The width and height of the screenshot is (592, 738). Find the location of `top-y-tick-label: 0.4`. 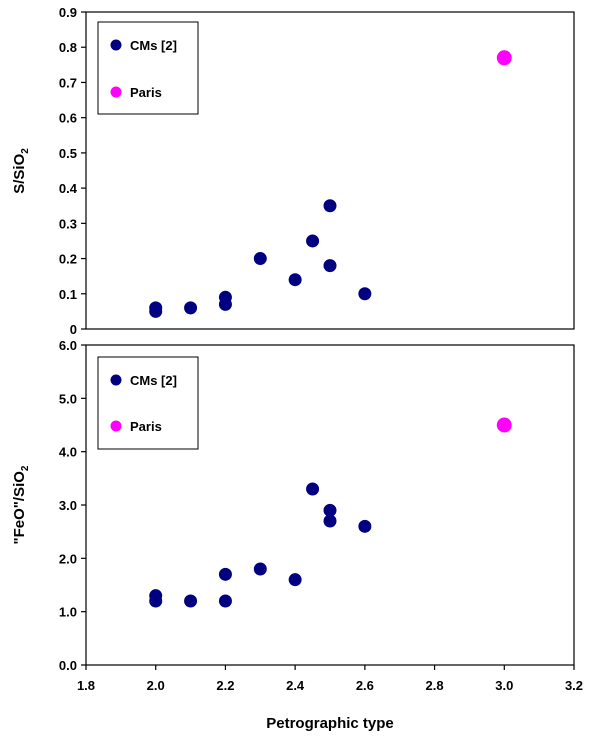

top-y-tick-label: 0.4 is located at coordinates (68, 188).